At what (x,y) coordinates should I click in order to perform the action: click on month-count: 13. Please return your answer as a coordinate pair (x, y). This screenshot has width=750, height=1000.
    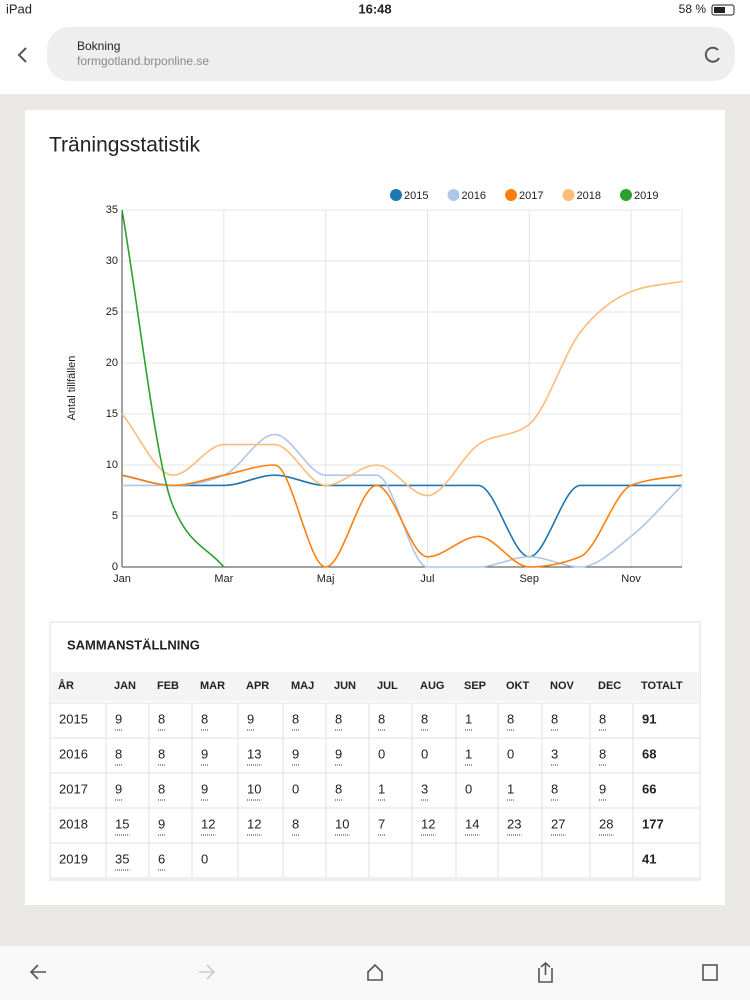
    Looking at the image, I should click on (254, 753).